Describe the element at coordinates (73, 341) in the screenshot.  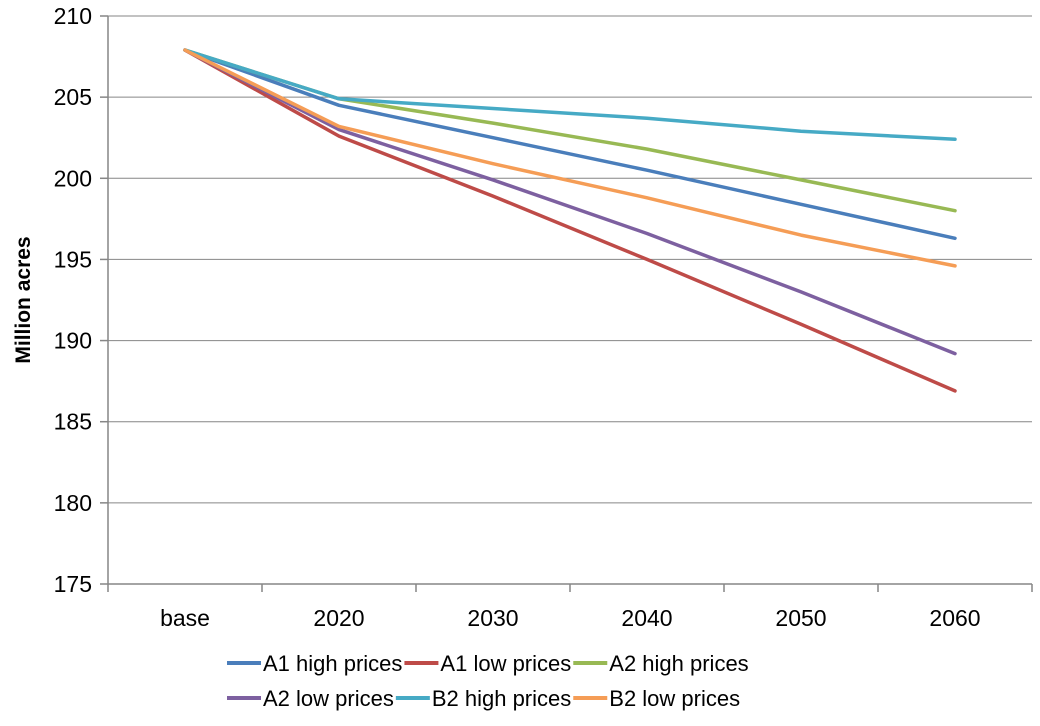
I see `y-tick-label: 190` at that location.